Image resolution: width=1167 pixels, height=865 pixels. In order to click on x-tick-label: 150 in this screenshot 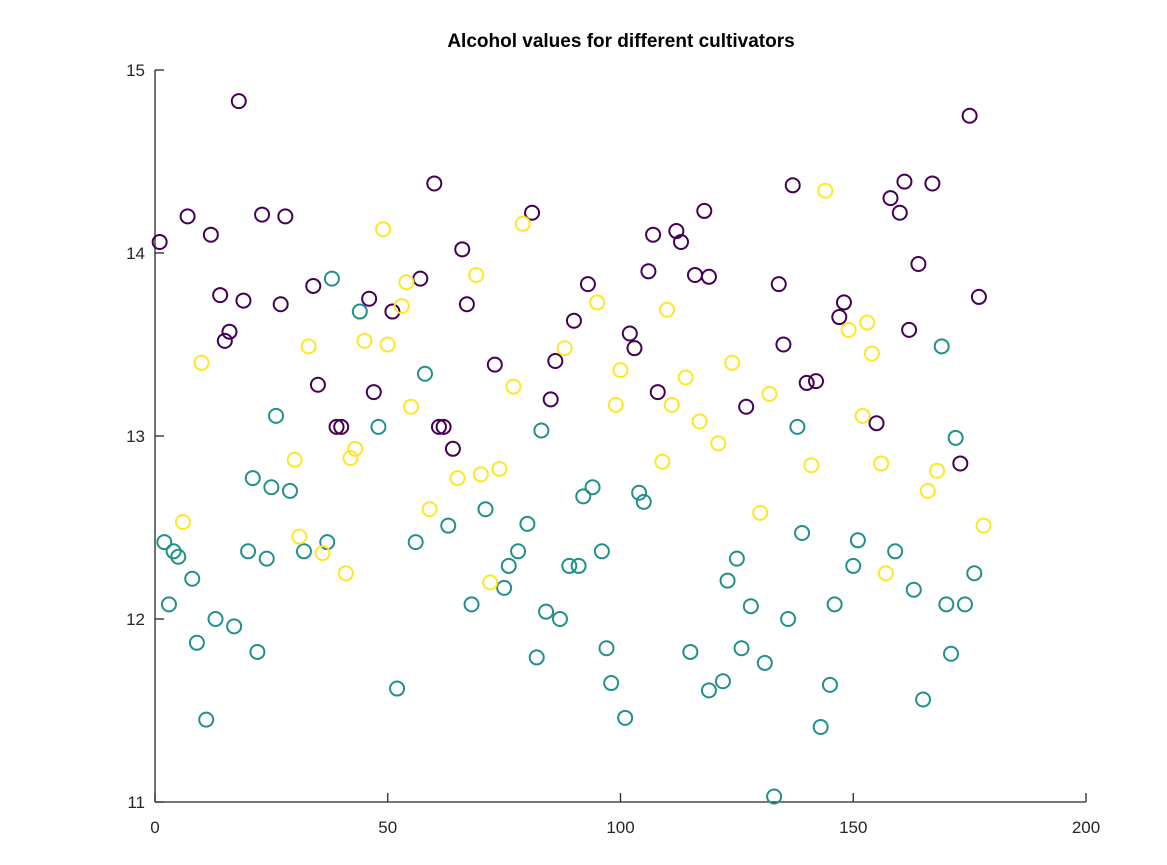, I will do `click(853, 827)`.